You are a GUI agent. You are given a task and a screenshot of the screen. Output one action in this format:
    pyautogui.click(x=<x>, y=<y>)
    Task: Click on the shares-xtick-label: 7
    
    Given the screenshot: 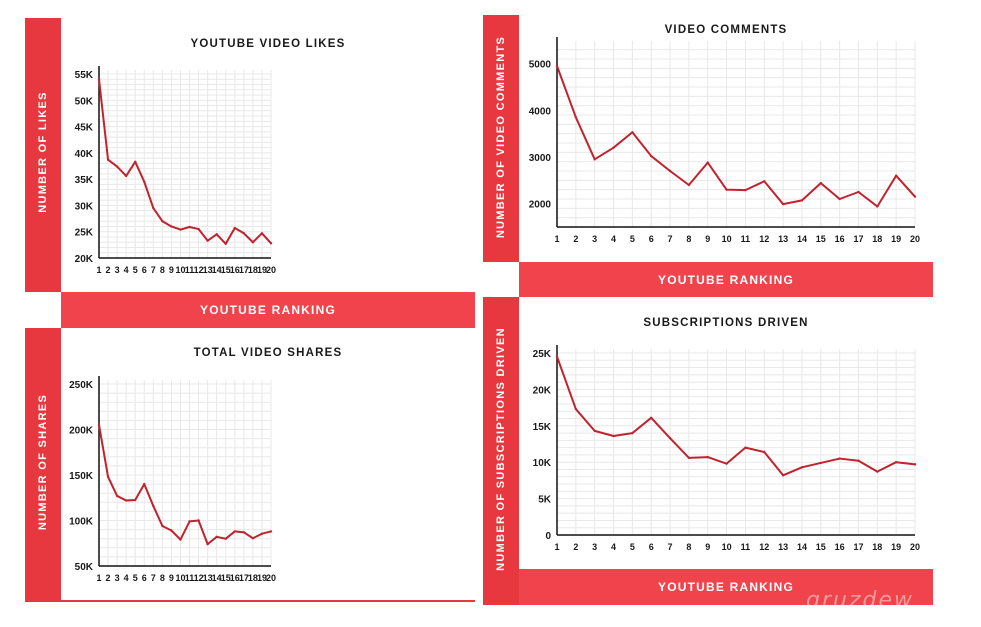 What is the action you would take?
    pyautogui.click(x=153, y=578)
    